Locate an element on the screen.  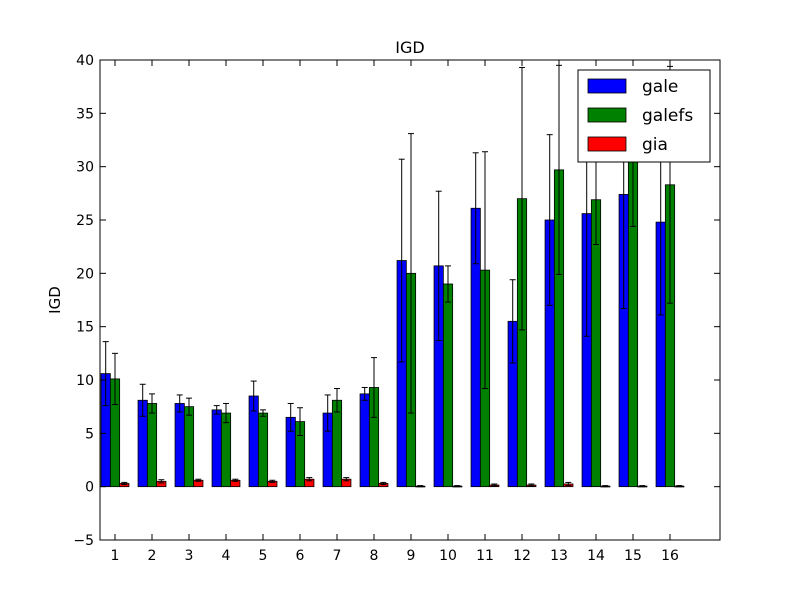
x-tick-label: 3 is located at coordinates (189, 556).